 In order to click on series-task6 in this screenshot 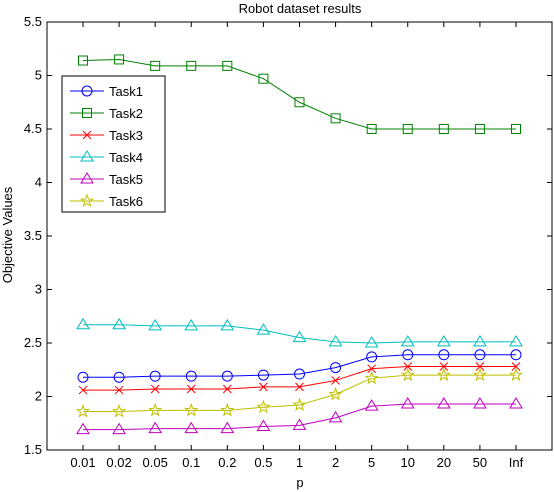, I will do `click(299, 392)`.